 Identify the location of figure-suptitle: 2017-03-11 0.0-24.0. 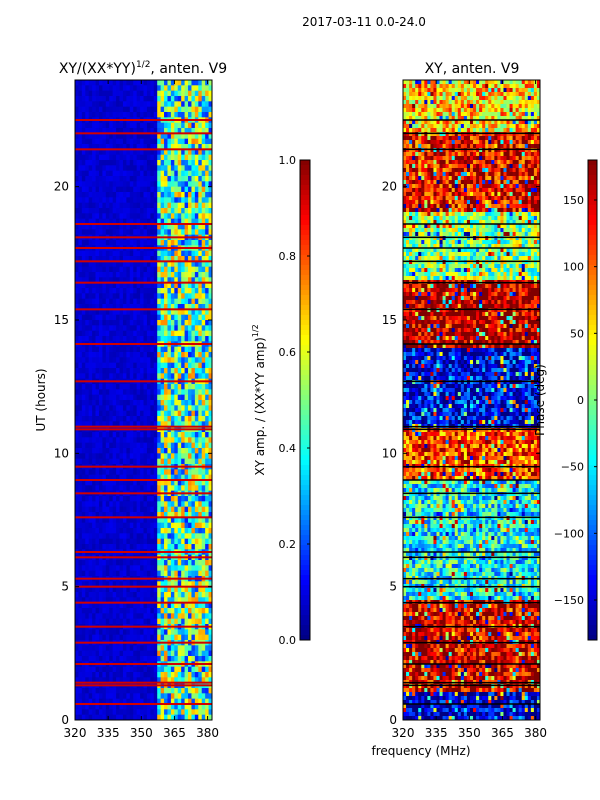
(364, 22).